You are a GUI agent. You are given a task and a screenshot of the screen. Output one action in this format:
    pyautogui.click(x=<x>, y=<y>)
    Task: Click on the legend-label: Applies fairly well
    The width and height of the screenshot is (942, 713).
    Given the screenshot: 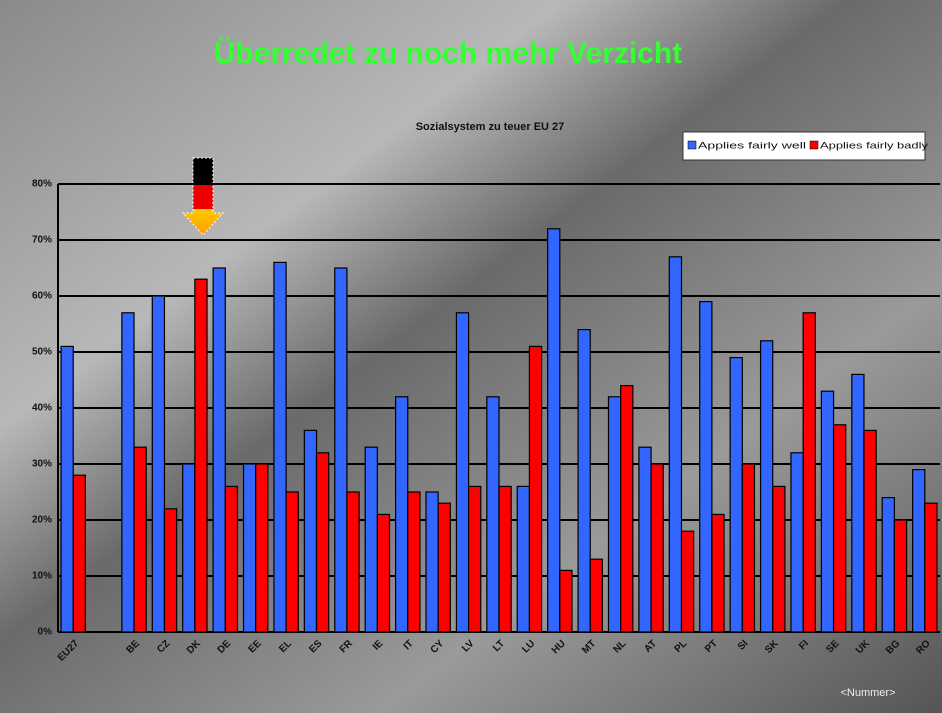 What is the action you would take?
    pyautogui.click(x=752, y=146)
    